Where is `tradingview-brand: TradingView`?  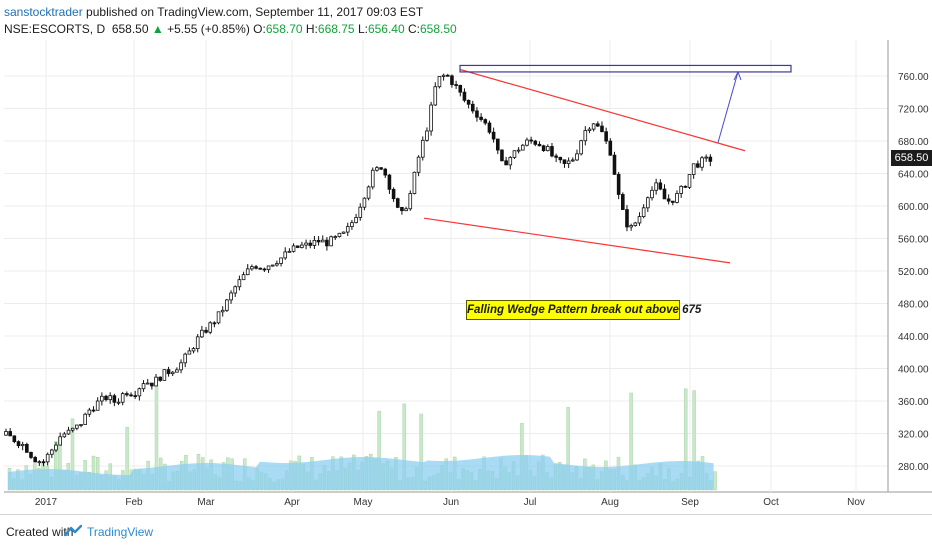 tradingview-brand: TradingView is located at coordinates (120, 532).